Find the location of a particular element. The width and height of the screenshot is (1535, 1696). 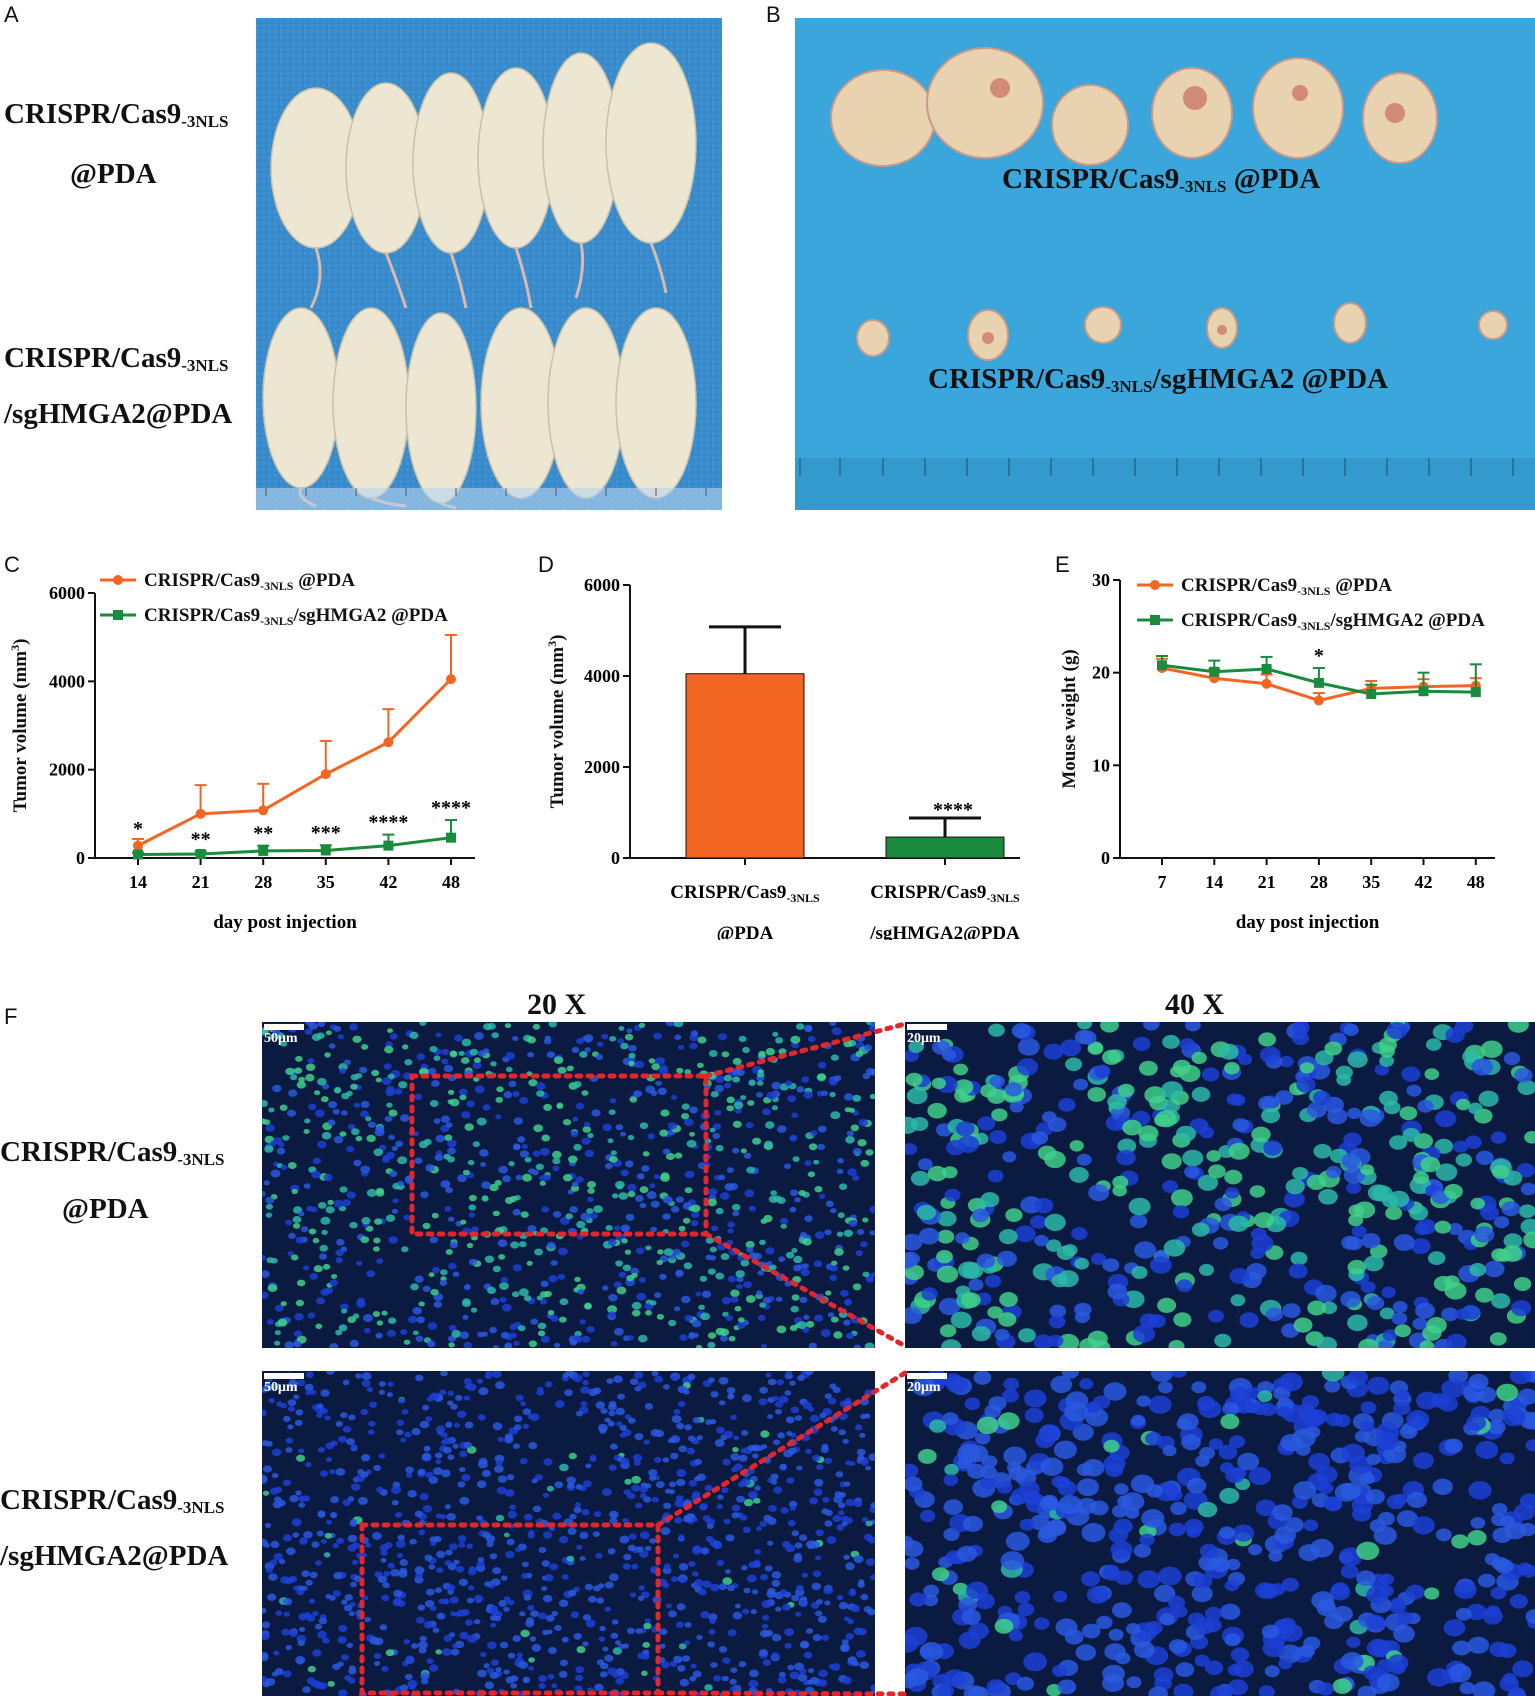

panel-letter-c: C is located at coordinates (12, 564).